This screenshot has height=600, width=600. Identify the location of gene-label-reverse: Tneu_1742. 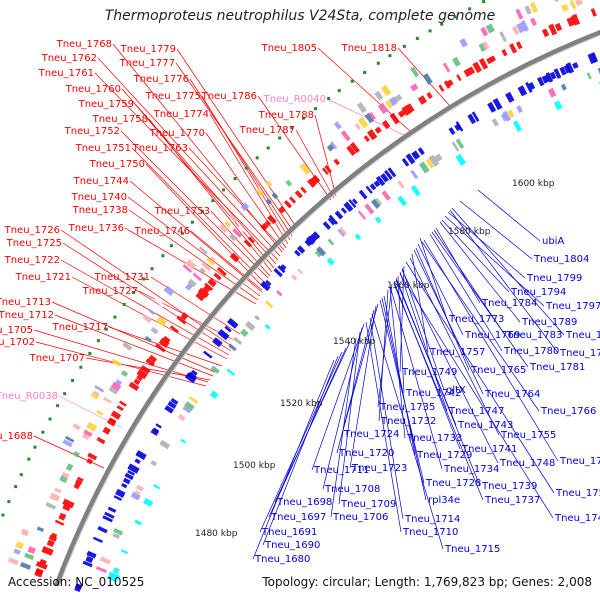
(433, 393).